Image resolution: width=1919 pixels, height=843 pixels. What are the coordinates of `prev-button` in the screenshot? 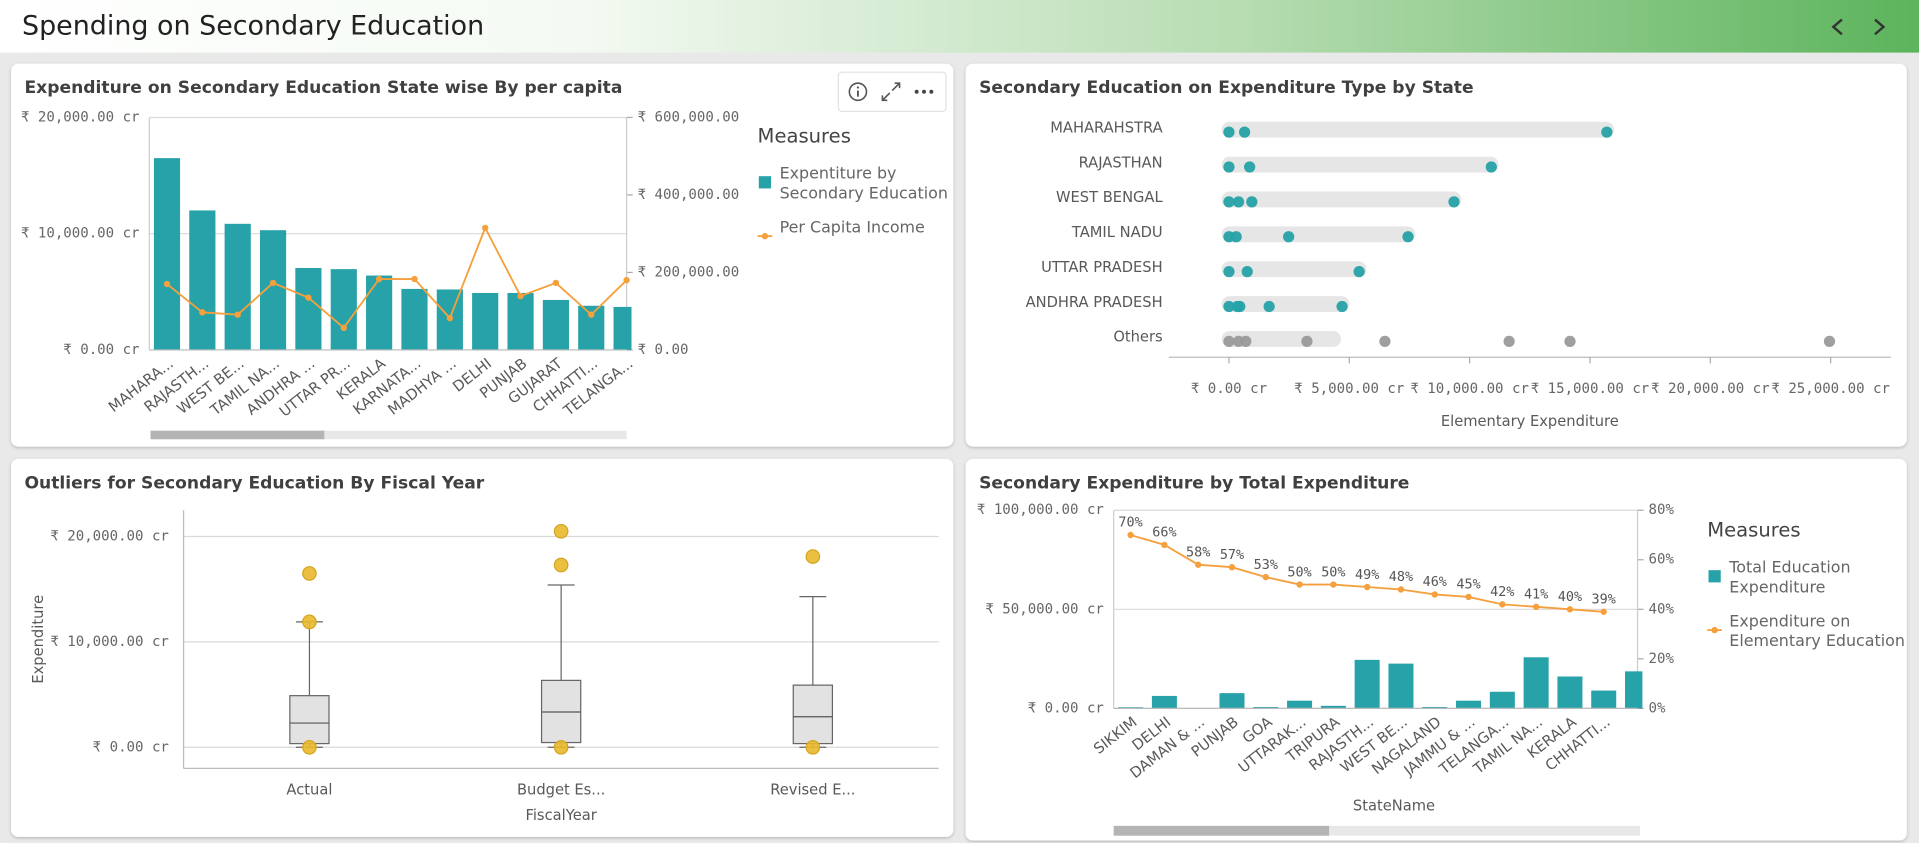 It's located at (1837, 27).